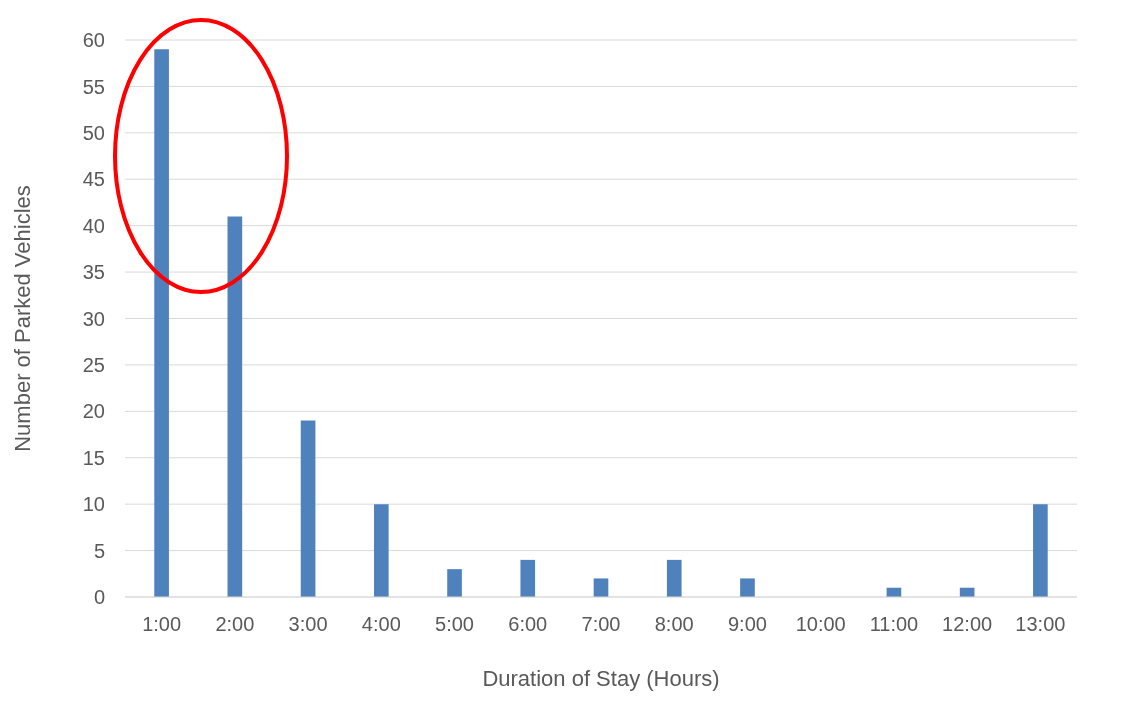 This screenshot has height=704, width=1136. What do you see at coordinates (235, 624) in the screenshot?
I see `x-tick-label: 2:00` at bounding box center [235, 624].